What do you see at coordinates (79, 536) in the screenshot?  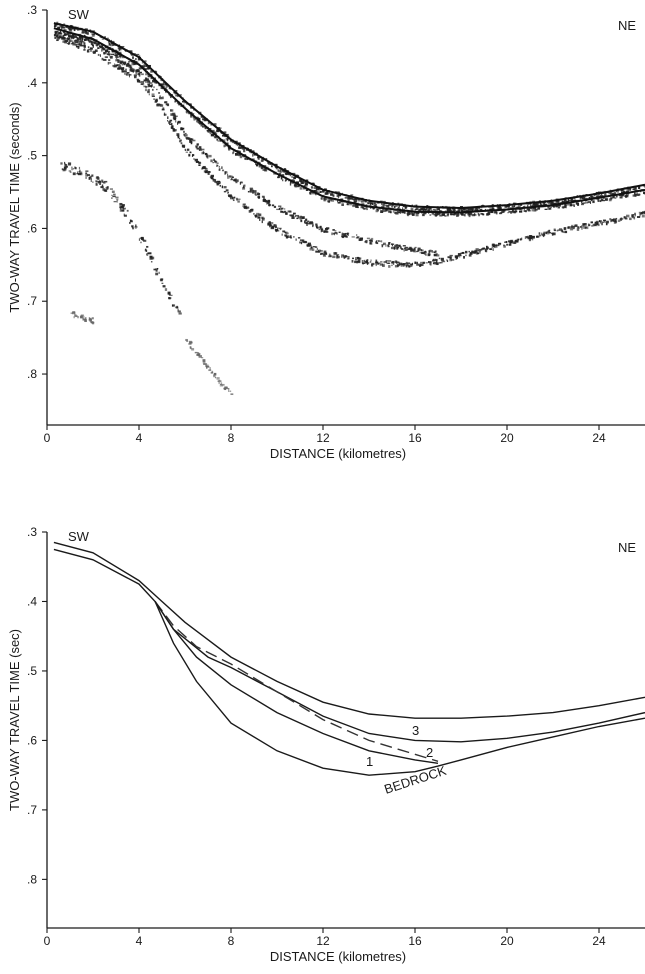 I see `corner-label-sw: SW` at bounding box center [79, 536].